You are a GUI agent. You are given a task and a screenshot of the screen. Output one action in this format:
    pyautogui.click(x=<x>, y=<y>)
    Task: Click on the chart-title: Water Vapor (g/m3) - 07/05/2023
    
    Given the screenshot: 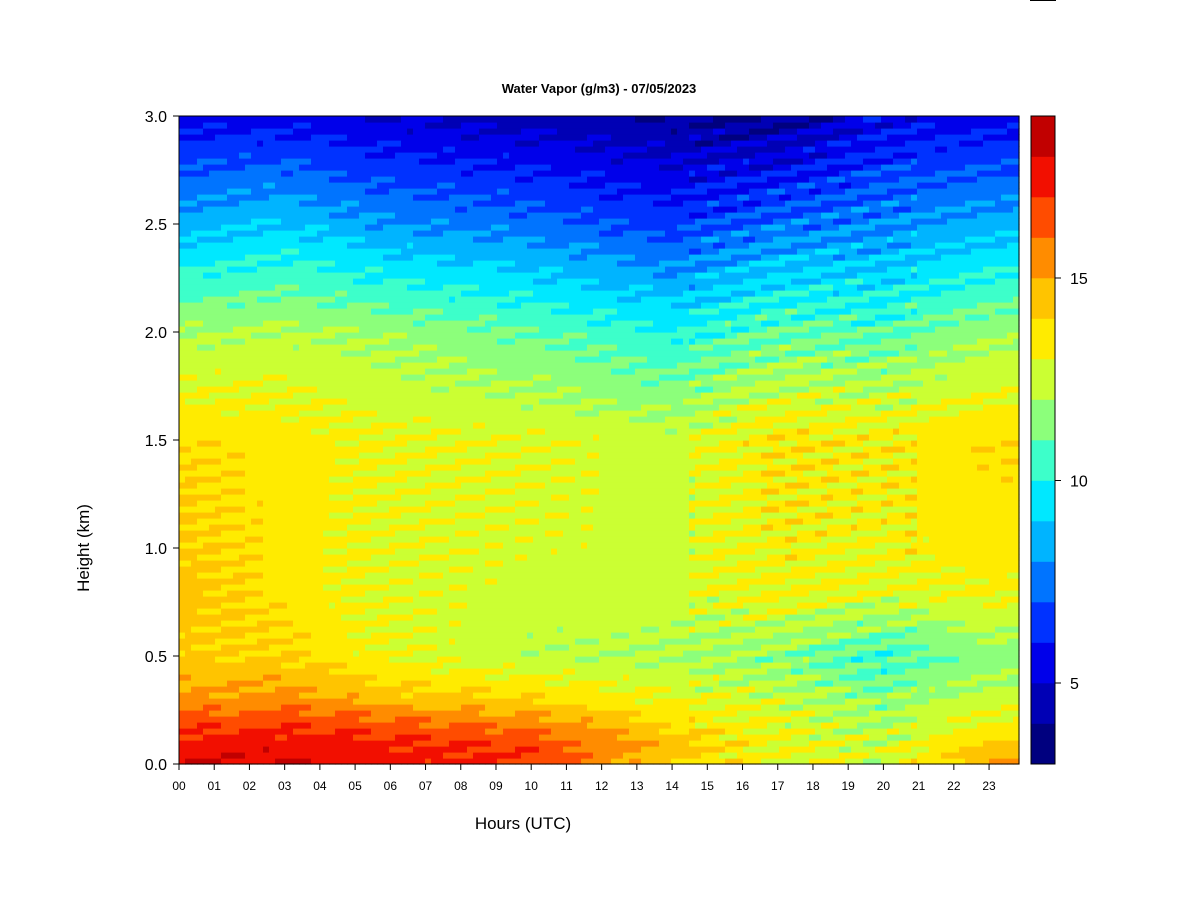 What is the action you would take?
    pyautogui.click(x=599, y=88)
    